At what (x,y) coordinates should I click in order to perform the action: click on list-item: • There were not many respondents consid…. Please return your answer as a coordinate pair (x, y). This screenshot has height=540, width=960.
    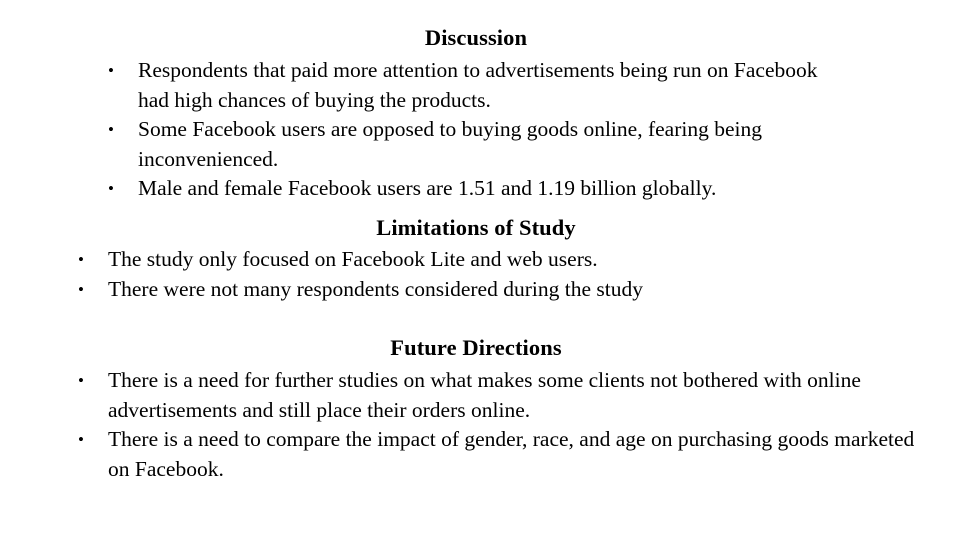
    Looking at the image, I should click on (480, 290).